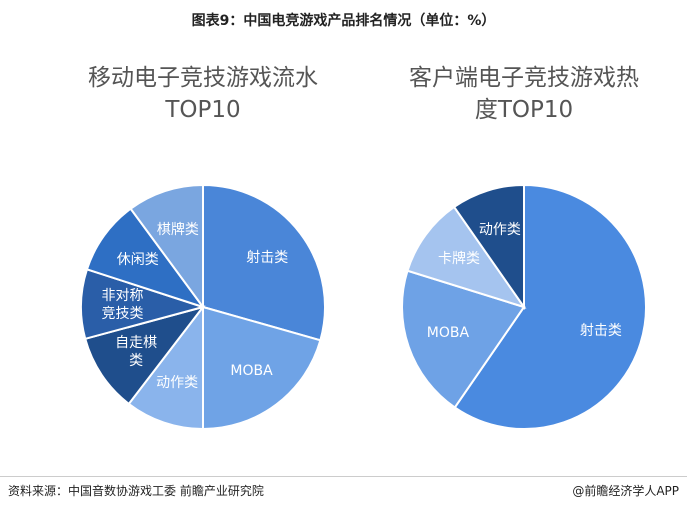  Describe the element at coordinates (343, 476) in the screenshot. I see `divider` at that location.